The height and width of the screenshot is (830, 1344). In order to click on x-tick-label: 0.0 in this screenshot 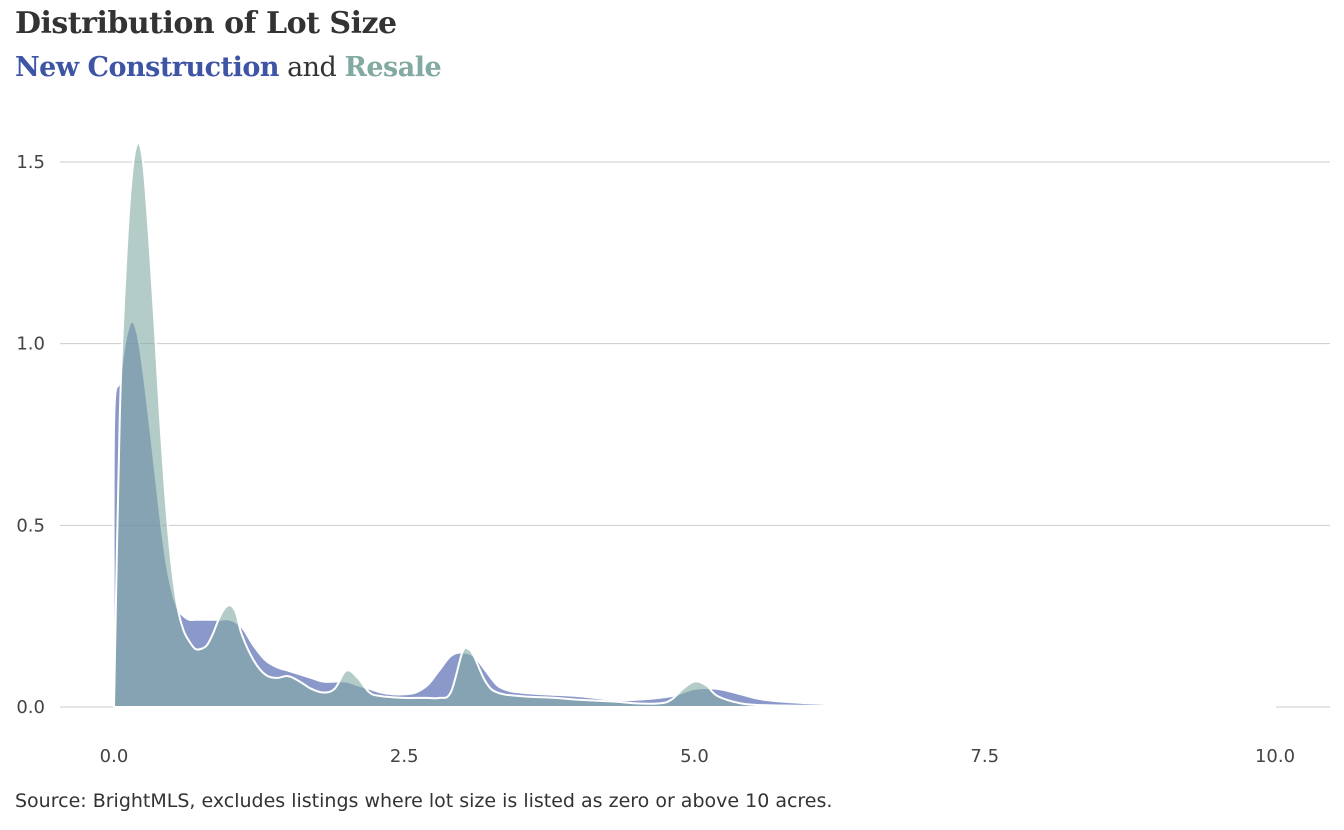, I will do `click(114, 756)`.